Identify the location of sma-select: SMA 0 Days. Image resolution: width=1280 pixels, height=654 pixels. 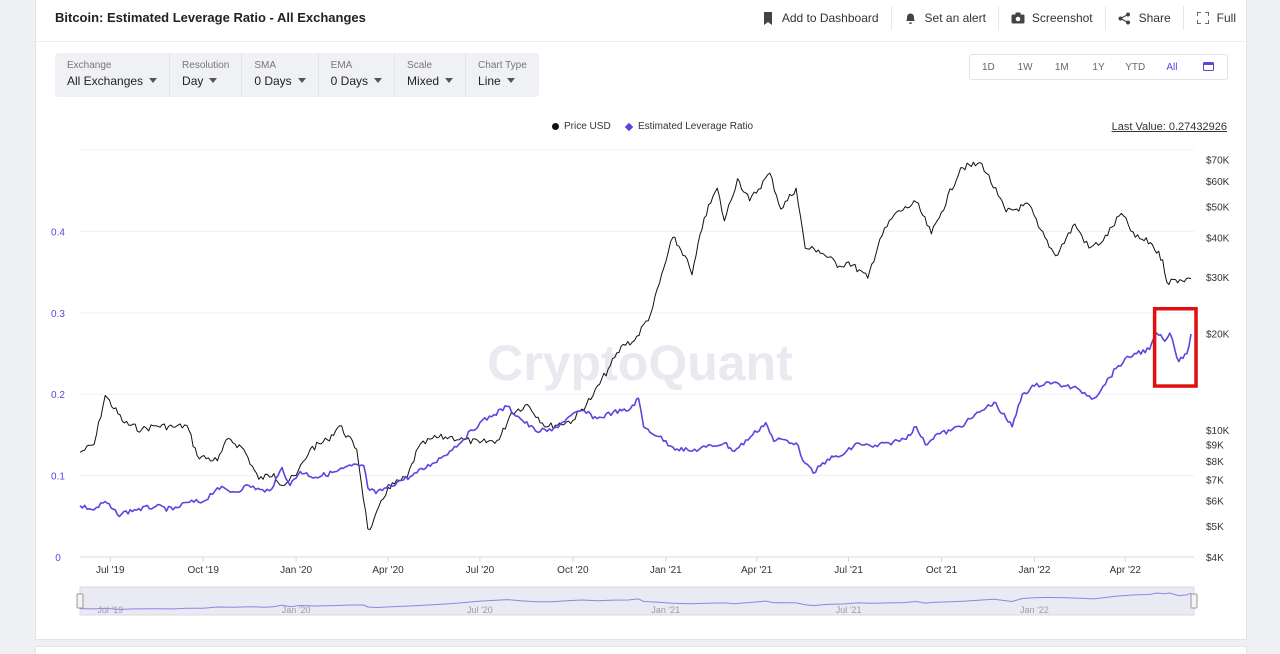
(279, 75).